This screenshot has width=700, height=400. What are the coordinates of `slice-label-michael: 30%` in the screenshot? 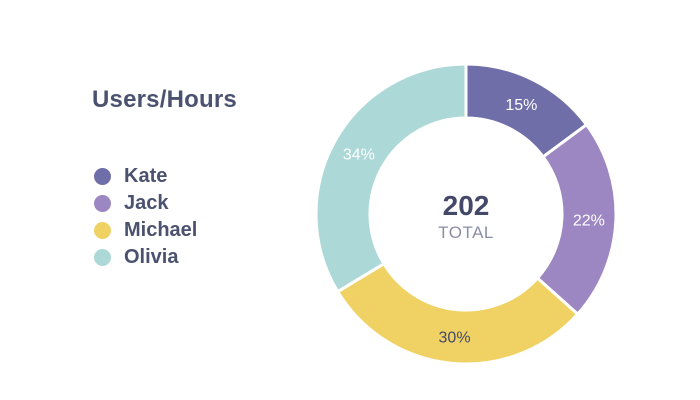 It's located at (455, 337).